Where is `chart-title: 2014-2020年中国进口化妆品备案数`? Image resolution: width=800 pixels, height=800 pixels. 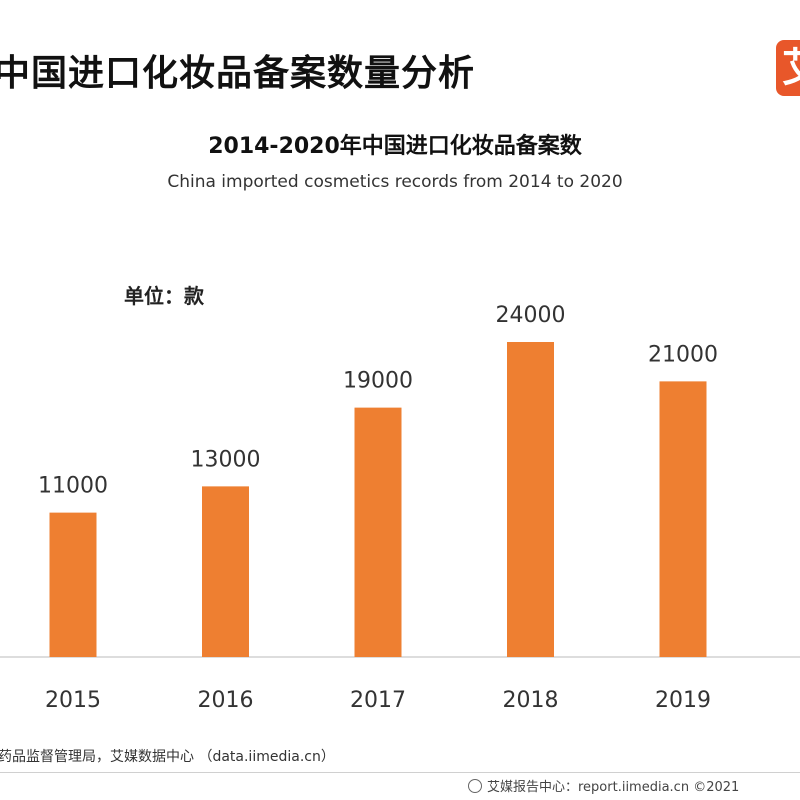
chart-title: 2014-2020年中国进口化妆品备案数 is located at coordinates (395, 146).